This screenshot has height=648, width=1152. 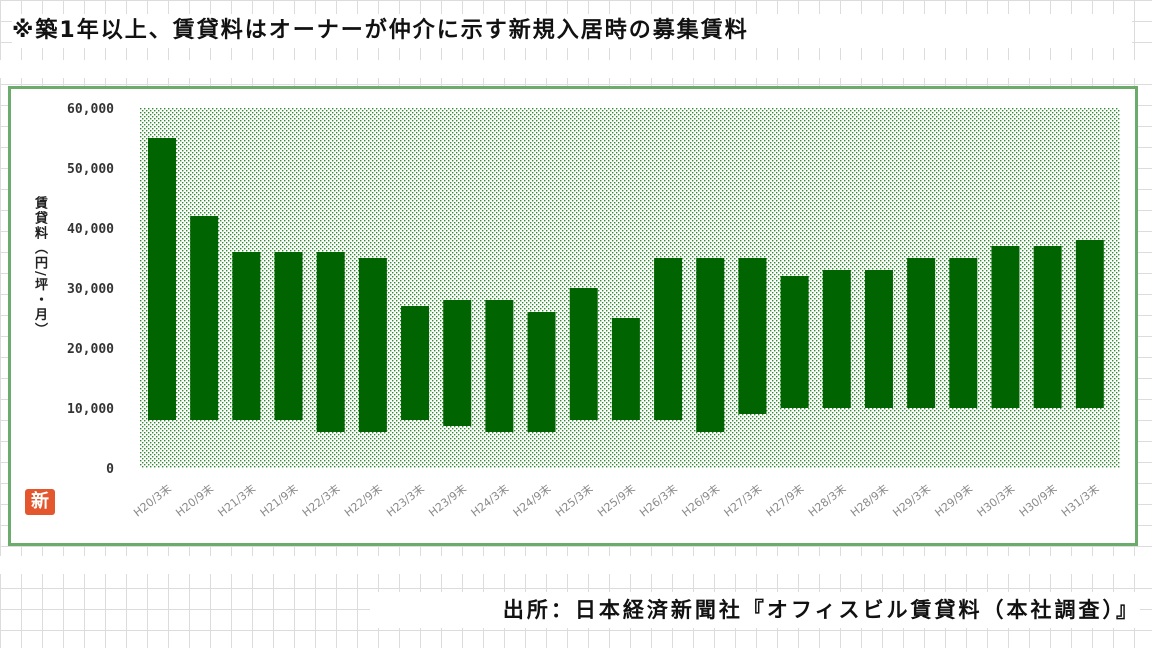 What do you see at coordinates (1079, 500) in the screenshot?
I see `x-tick-label: H31/3末` at bounding box center [1079, 500].